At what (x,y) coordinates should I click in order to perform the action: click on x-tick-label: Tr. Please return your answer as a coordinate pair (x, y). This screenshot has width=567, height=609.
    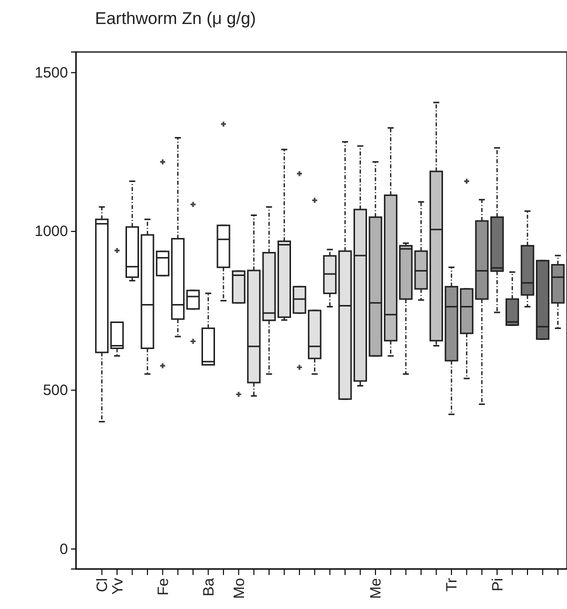
    Looking at the image, I should click on (452, 585).